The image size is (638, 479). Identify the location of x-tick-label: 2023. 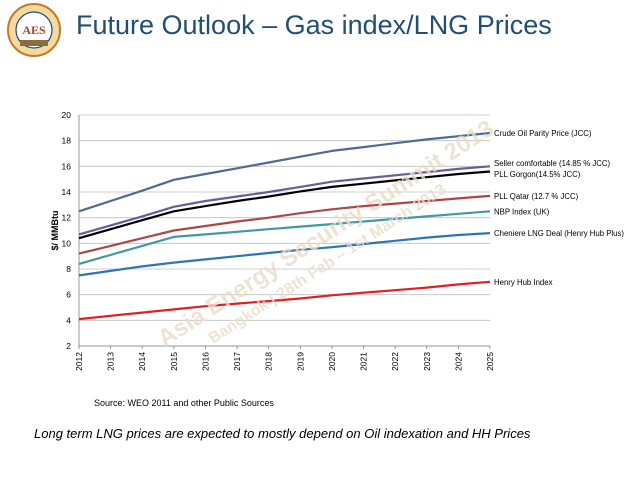
(427, 361).